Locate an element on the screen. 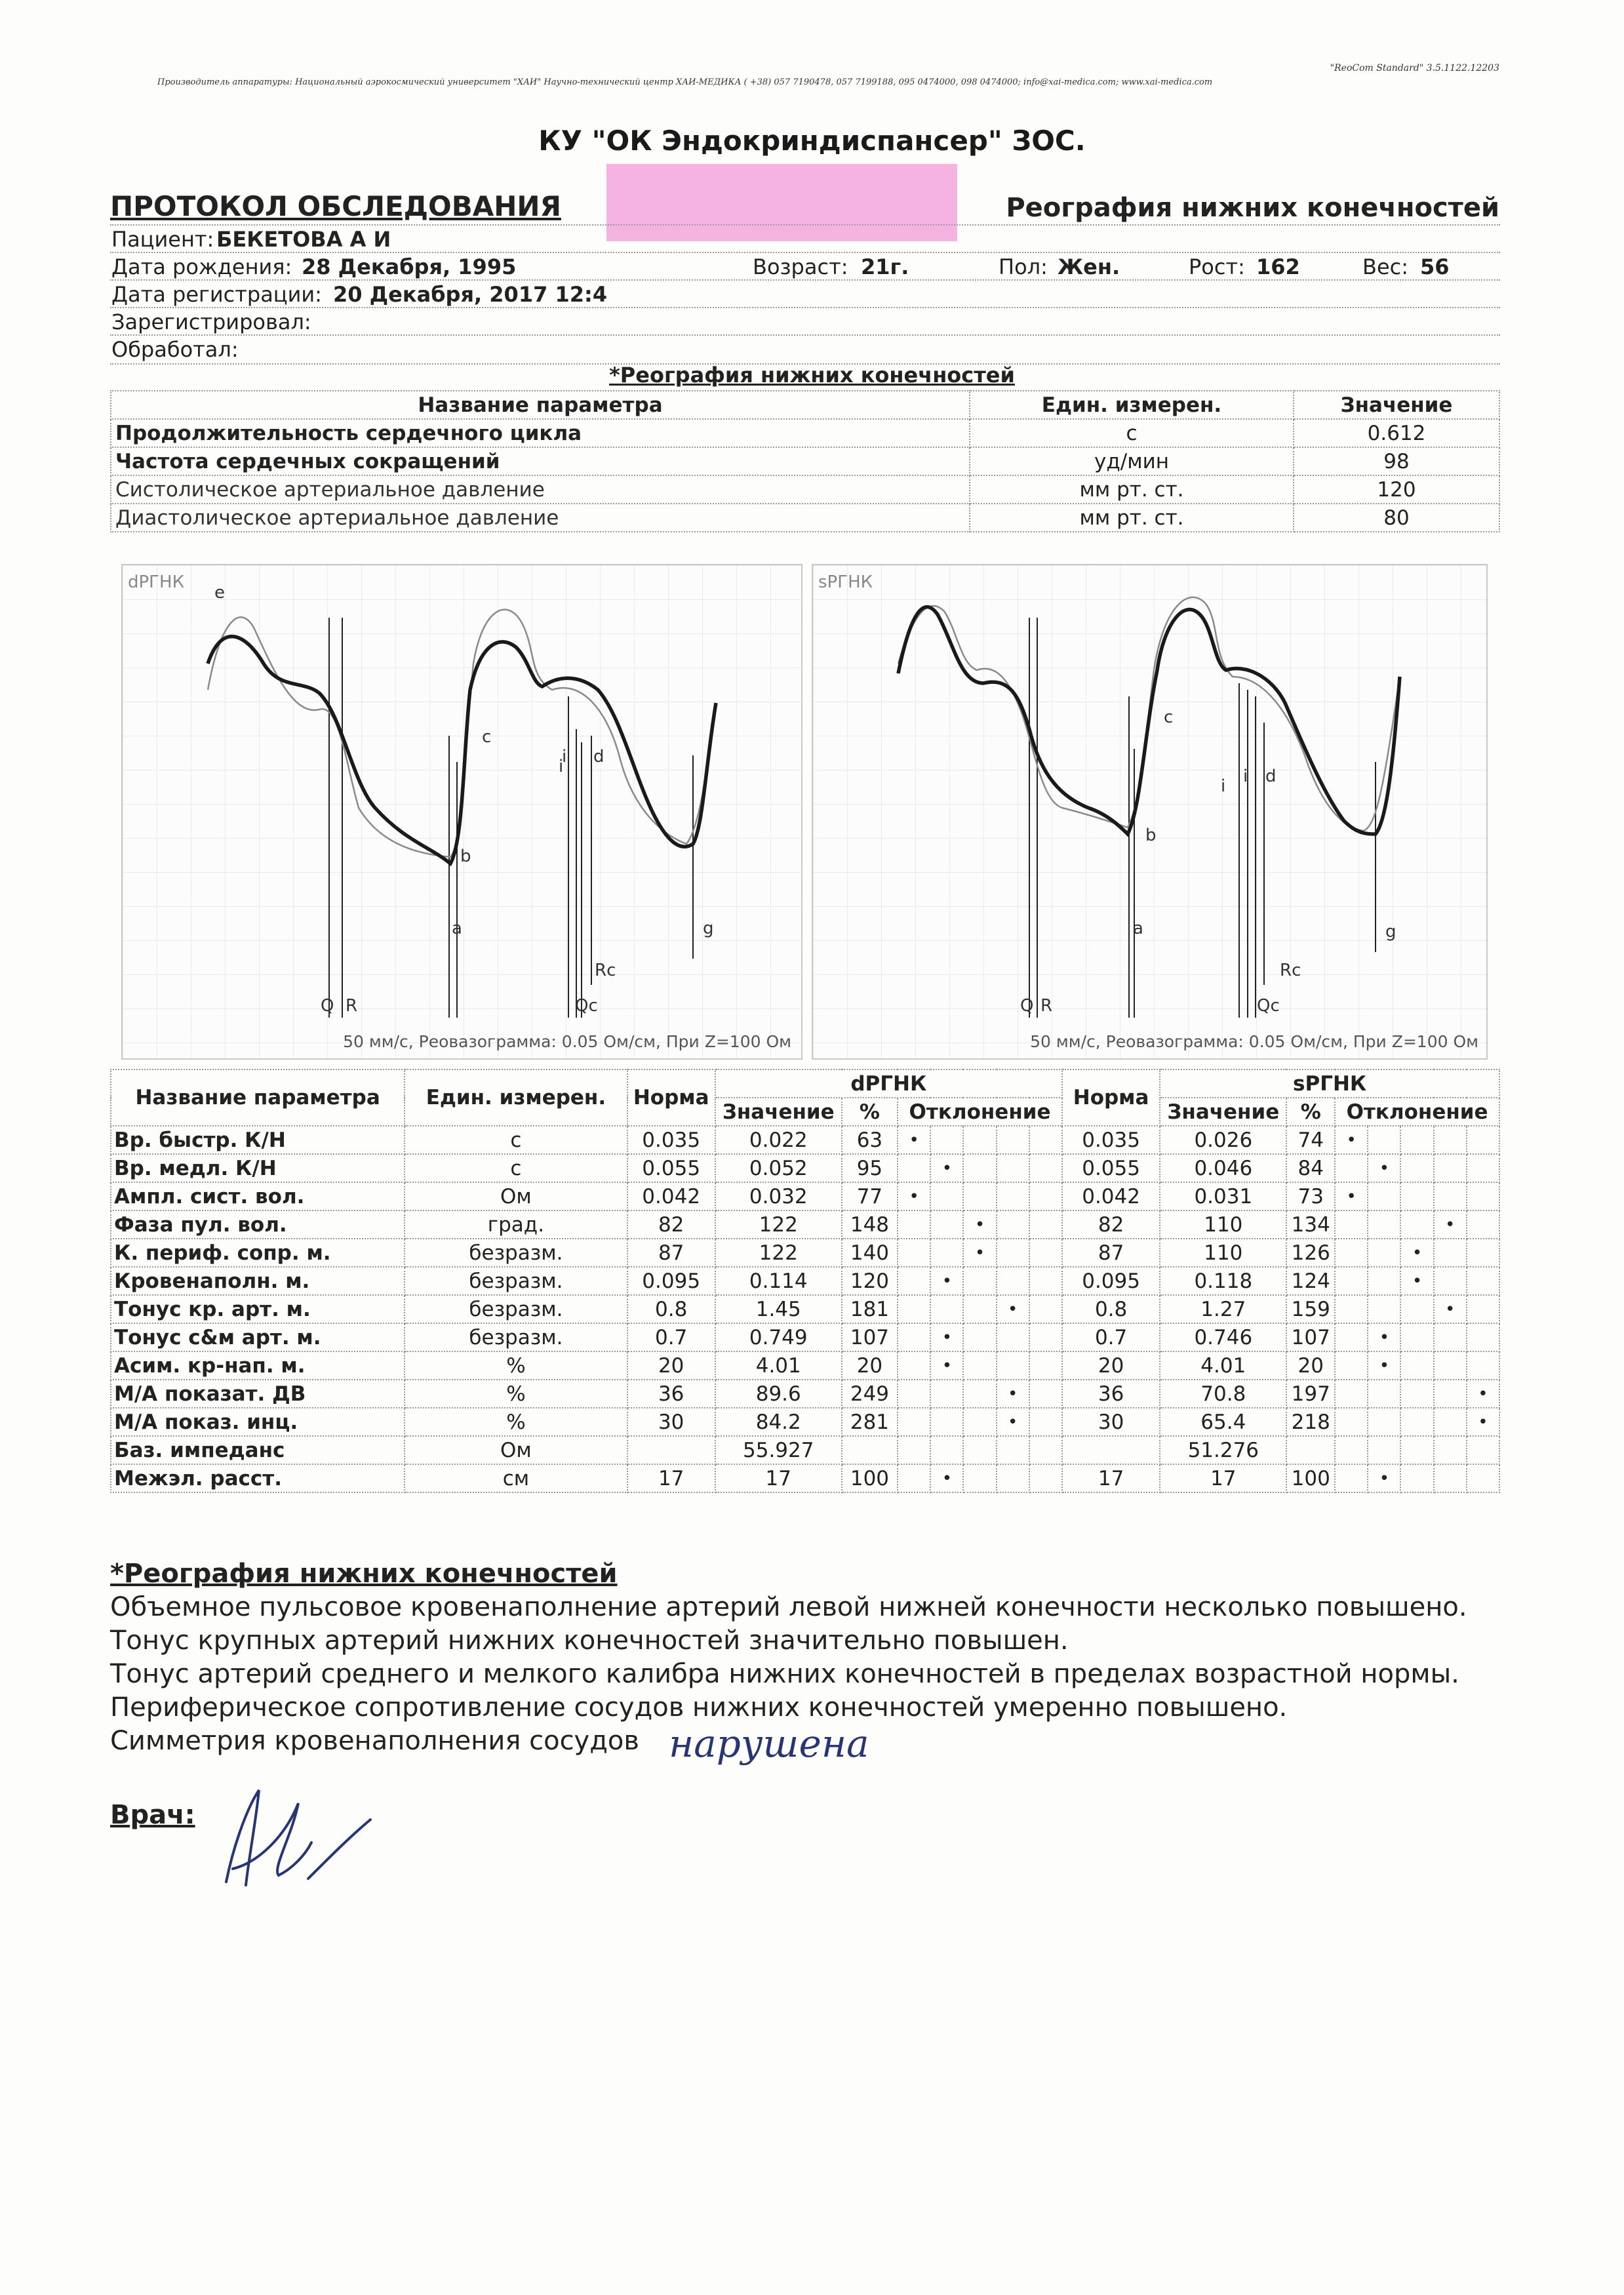 The image size is (1624, 2295). header-pct-1: % is located at coordinates (870, 1112).